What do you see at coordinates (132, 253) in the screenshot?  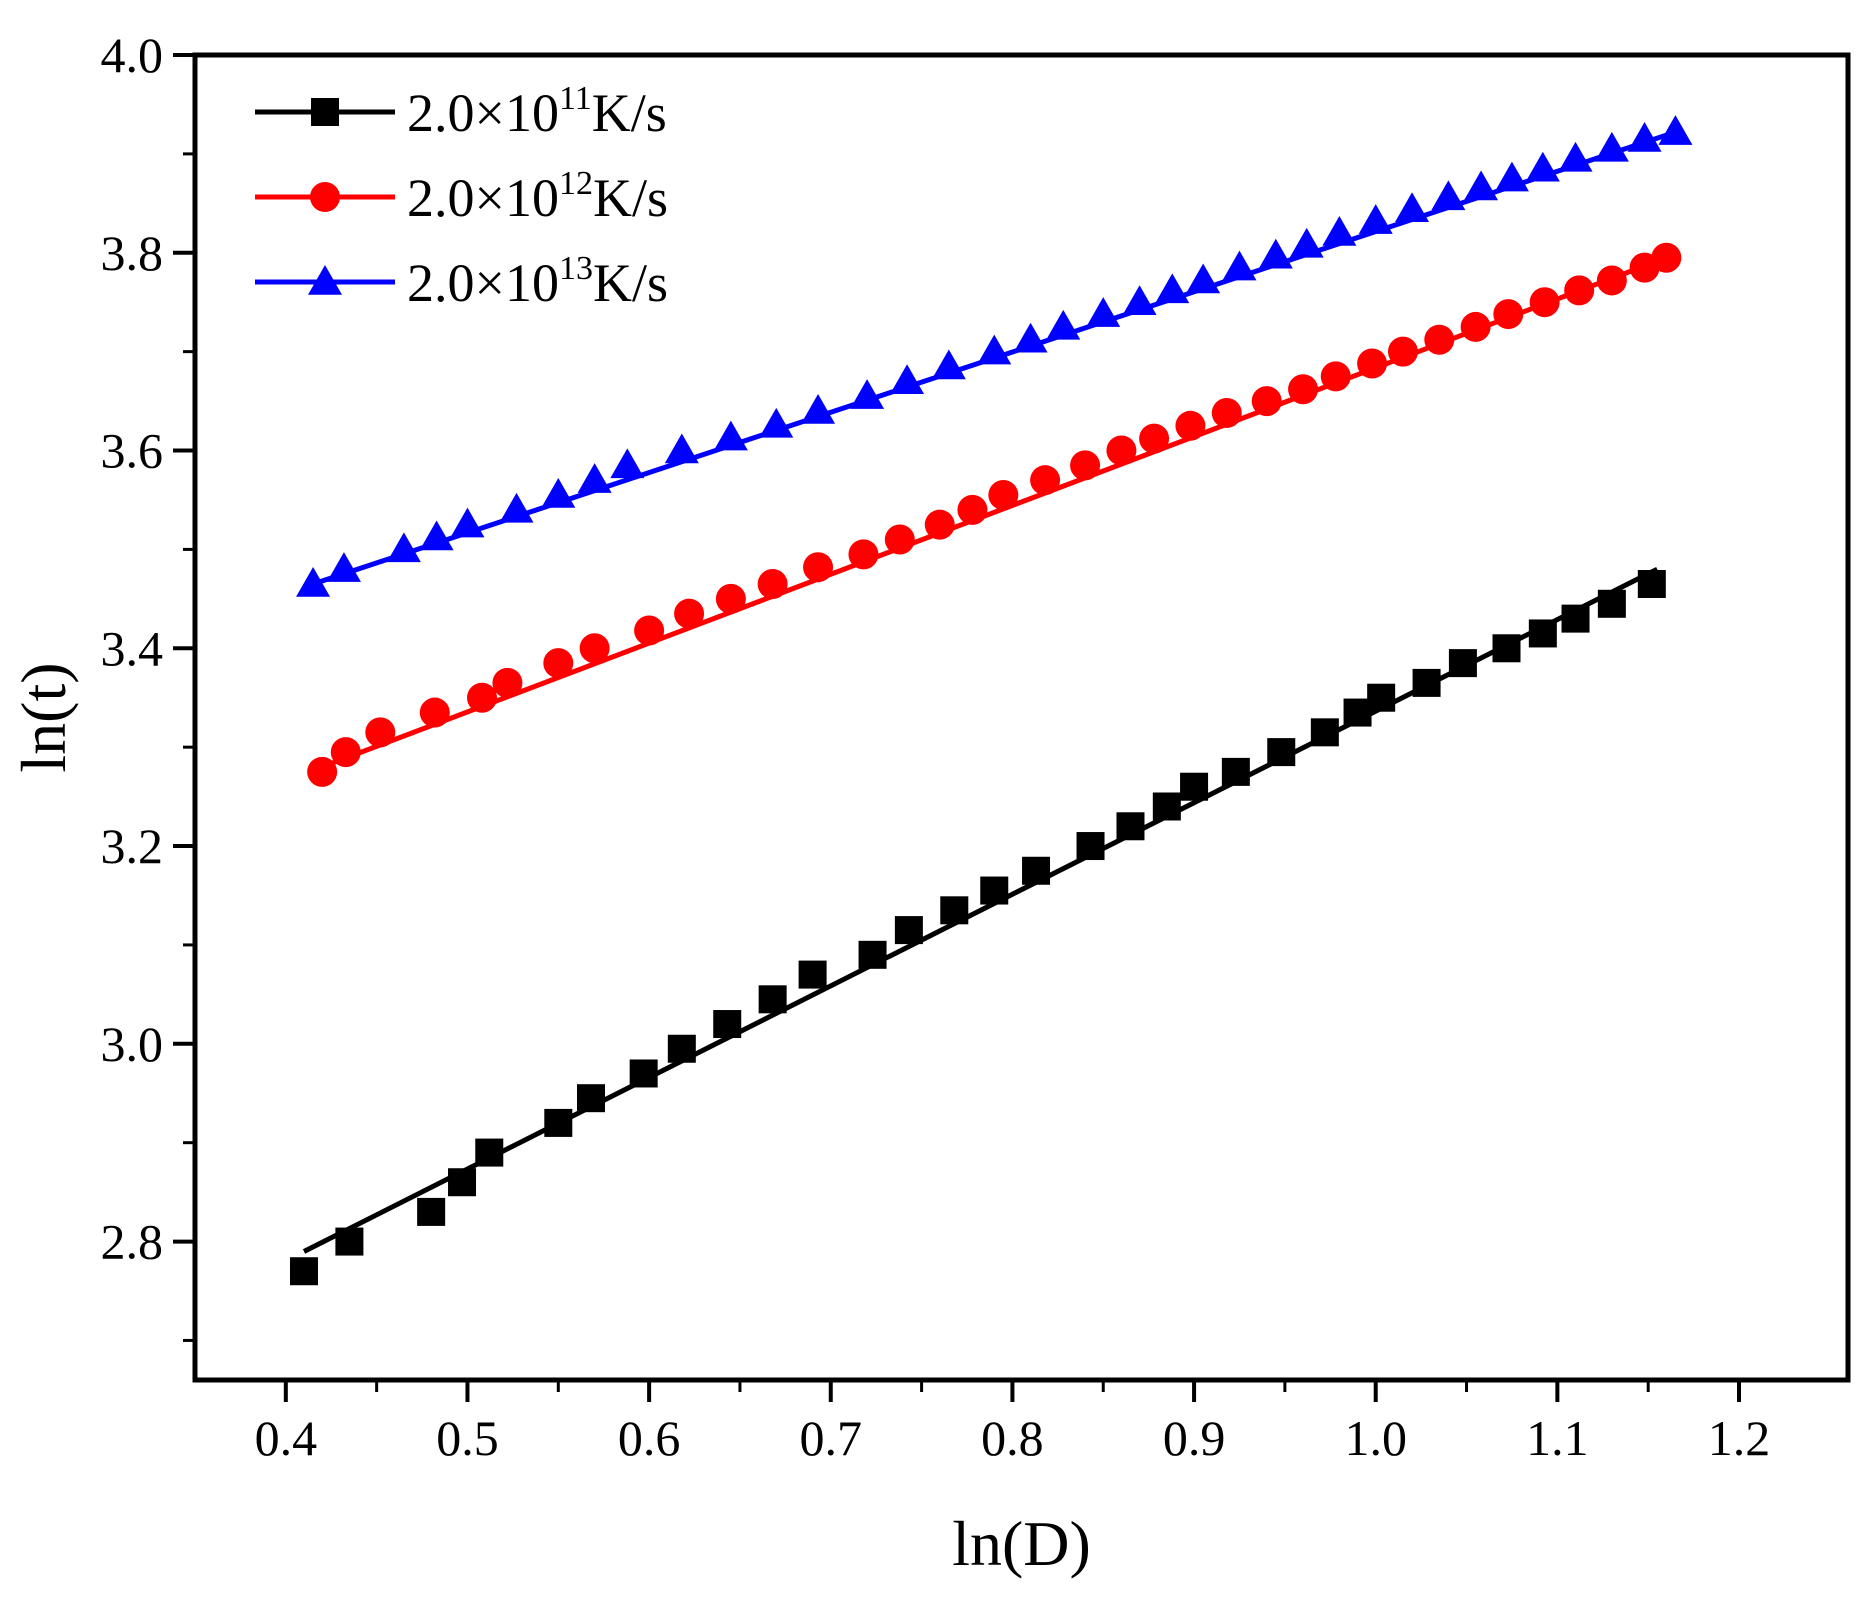 I see `y-tick-label: 3.8` at bounding box center [132, 253].